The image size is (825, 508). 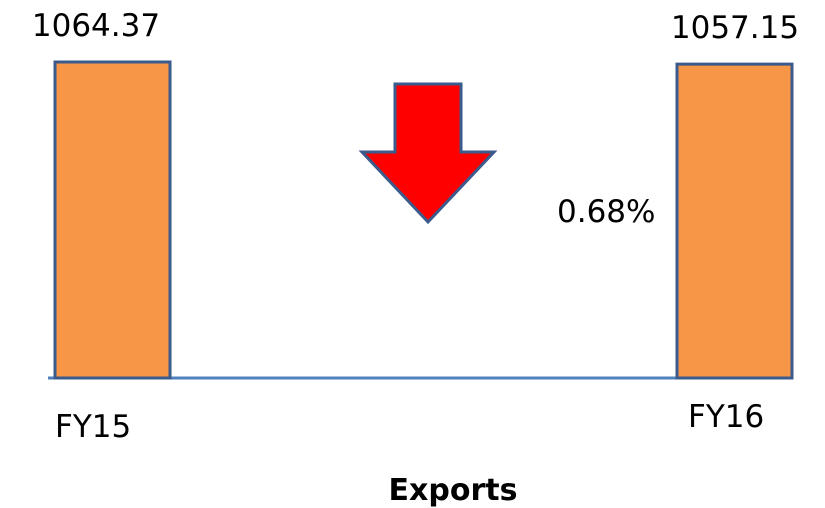 I want to click on change-percent-label: 0.68%, so click(x=606, y=212).